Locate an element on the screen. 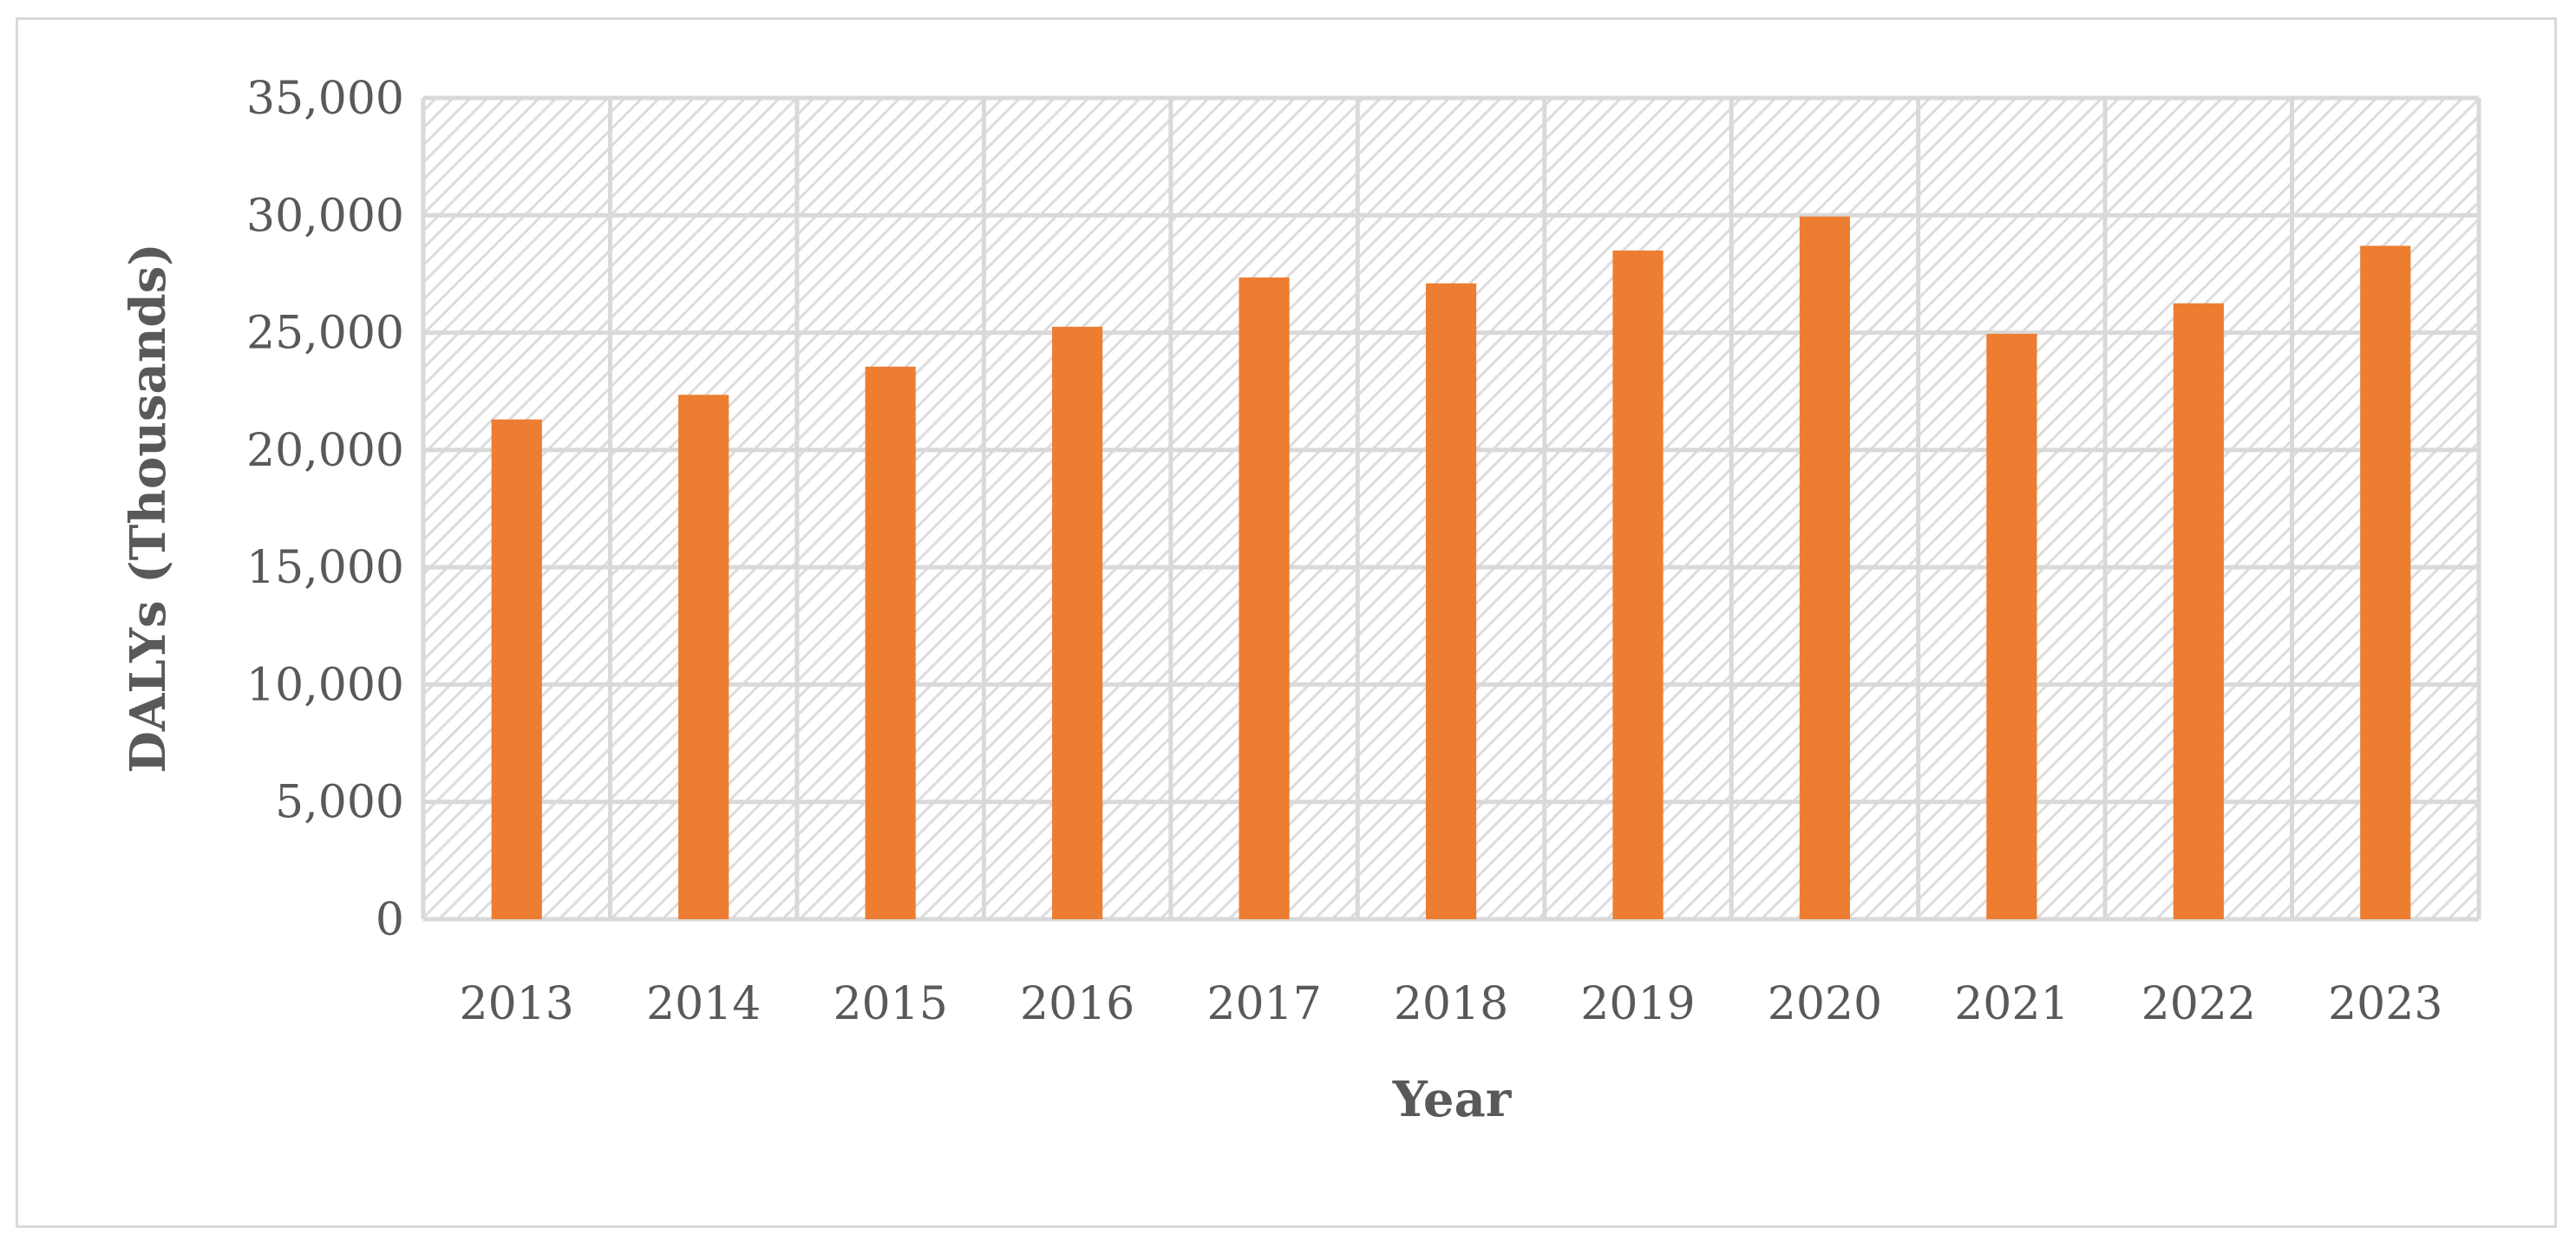 This screenshot has height=1247, width=2576. y-tick-label: 30,000 is located at coordinates (325, 216).